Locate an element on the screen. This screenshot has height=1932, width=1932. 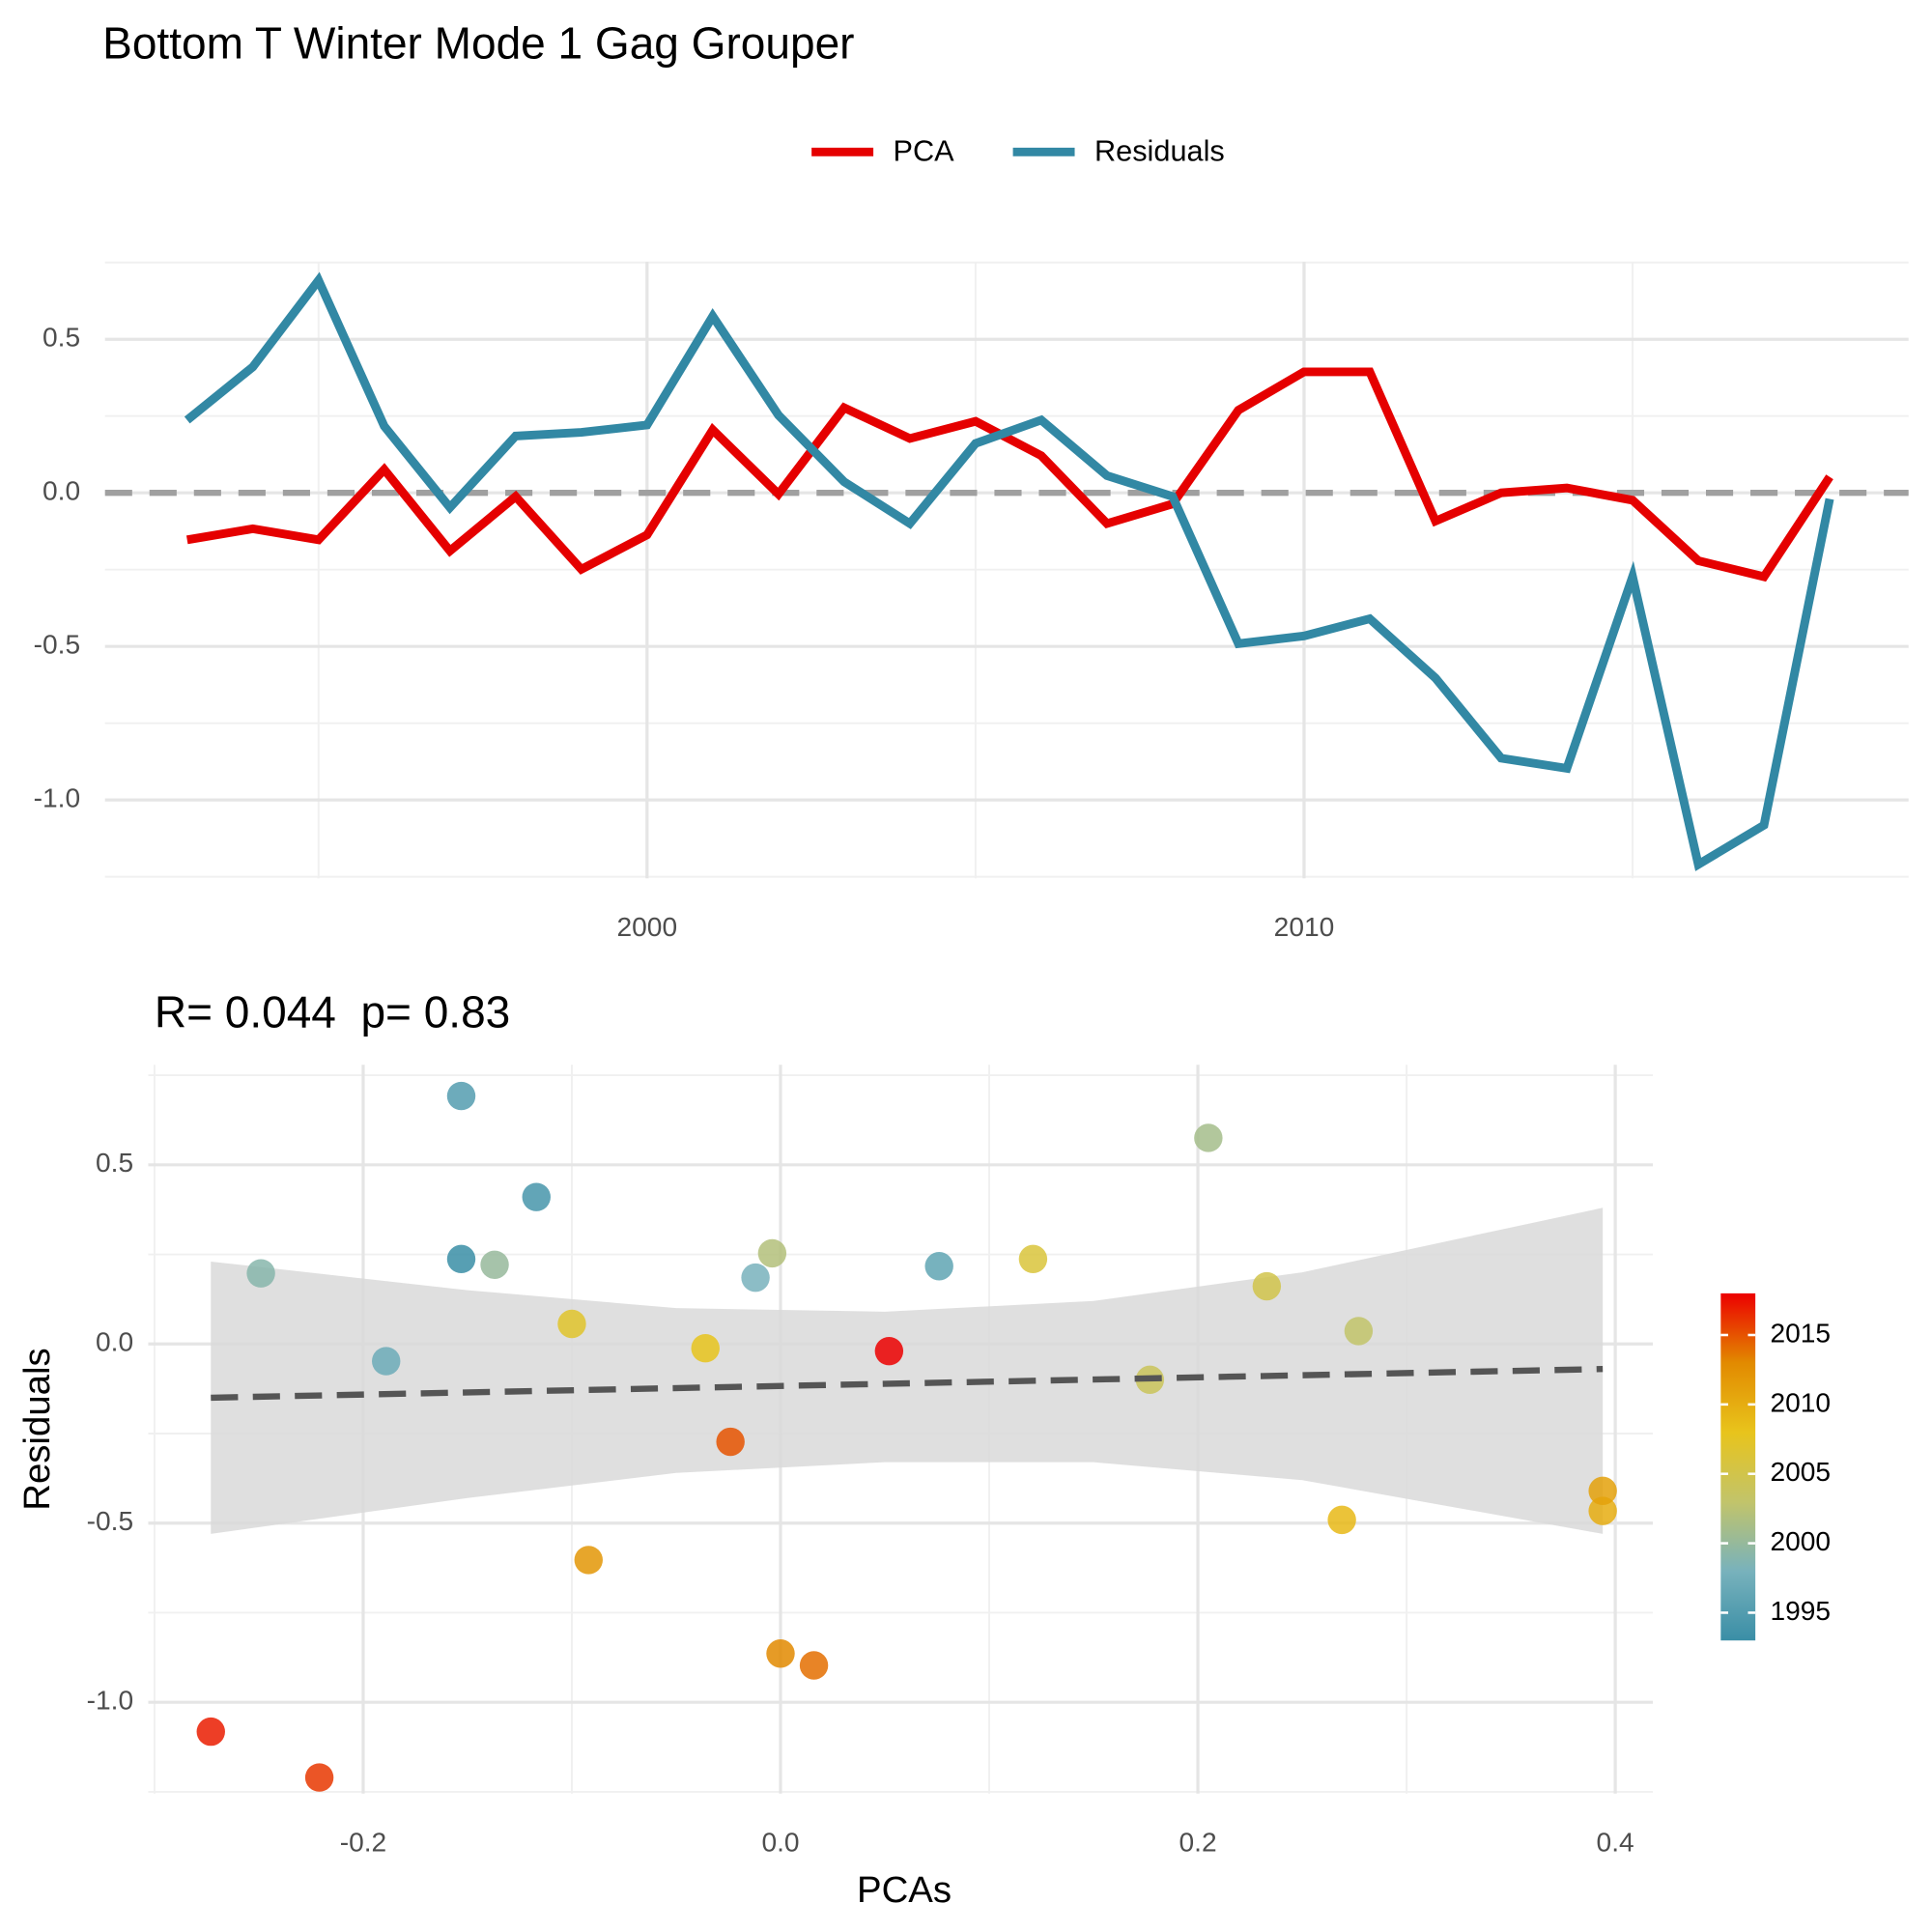
x-tick-label: 2000 is located at coordinates (647, 927).